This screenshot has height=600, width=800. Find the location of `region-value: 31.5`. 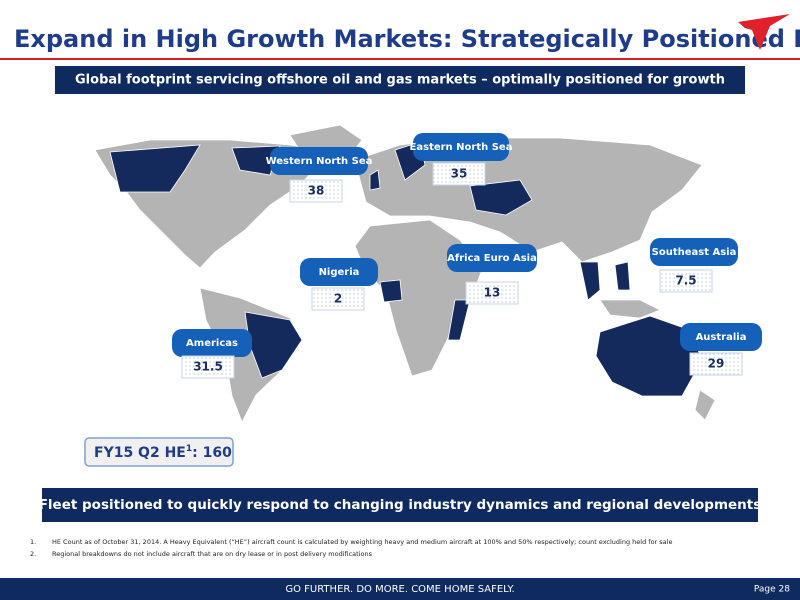

region-value: 31.5 is located at coordinates (208, 367).